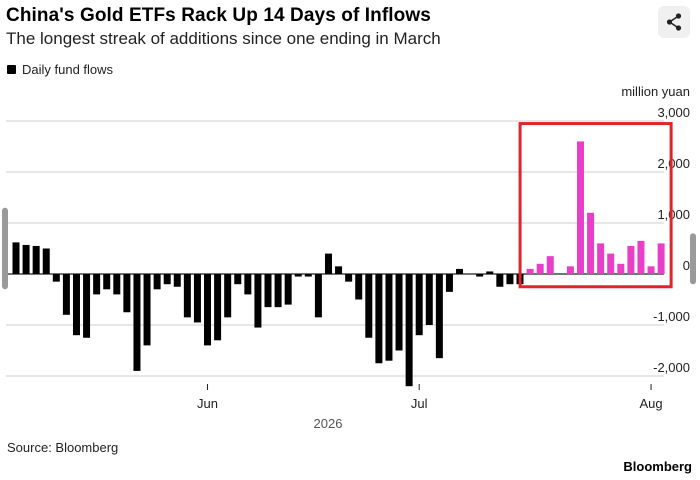 The image size is (700, 480). I want to click on y-axis-unit-label: million yuan, so click(655, 91).